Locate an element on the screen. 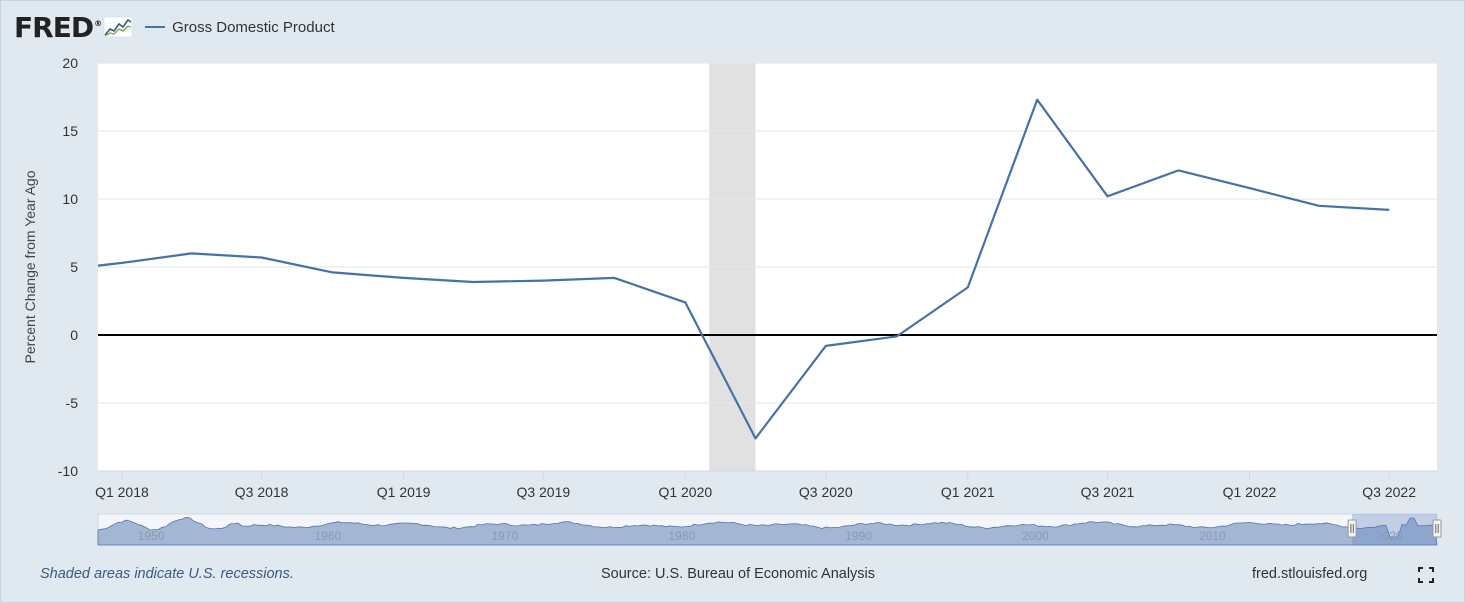  y-tick-label: 5 is located at coordinates (74, 267).